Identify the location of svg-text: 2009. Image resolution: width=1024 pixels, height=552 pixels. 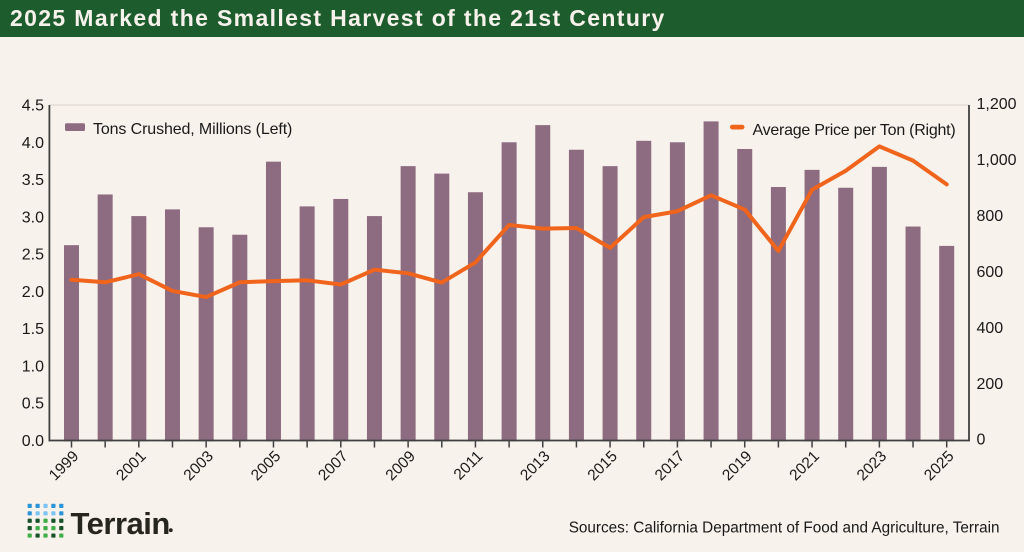
(401, 466).